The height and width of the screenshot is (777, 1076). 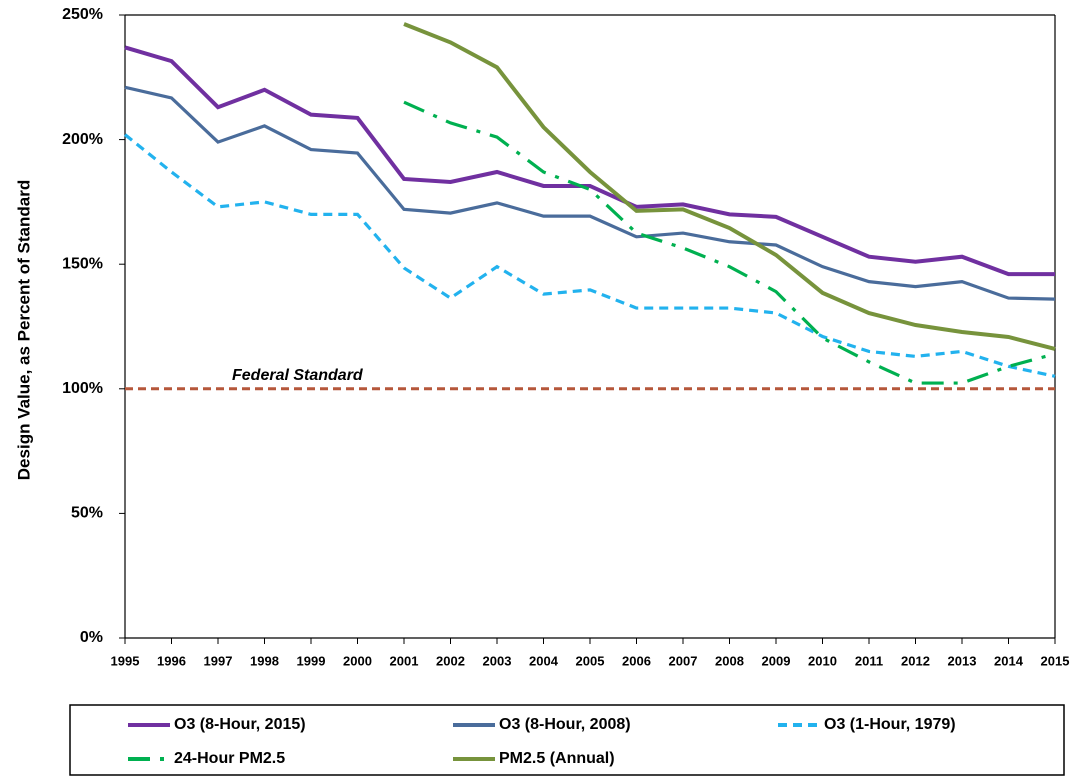 What do you see at coordinates (962, 660) in the screenshot?
I see `x-tick-label: 2013` at bounding box center [962, 660].